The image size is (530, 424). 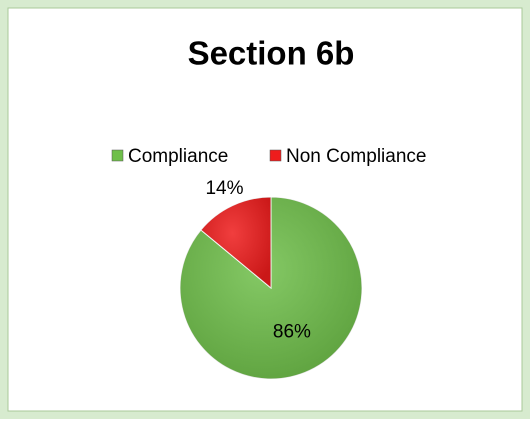 What do you see at coordinates (224, 188) in the screenshot?
I see `data-label: 14%` at bounding box center [224, 188].